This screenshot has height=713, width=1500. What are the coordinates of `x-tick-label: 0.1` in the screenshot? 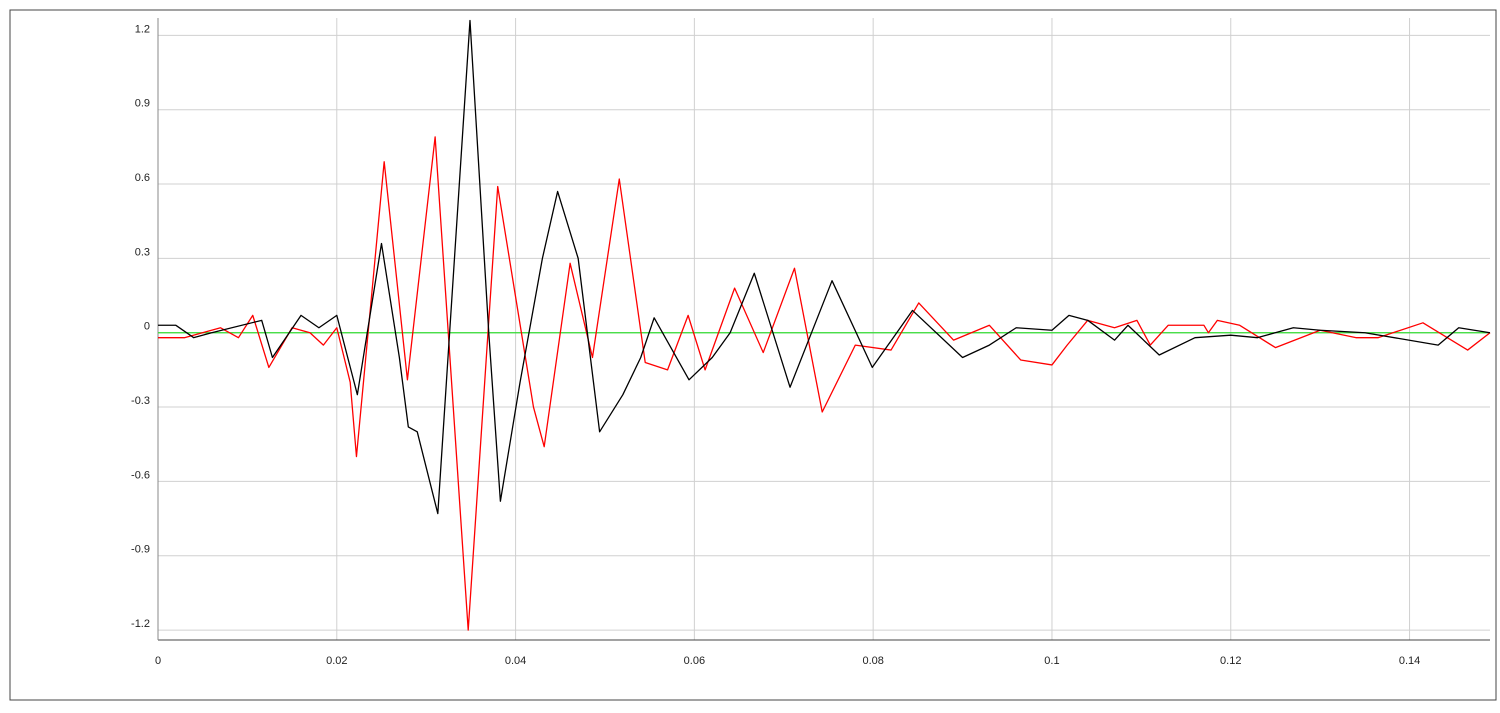 It's located at (1051, 661).